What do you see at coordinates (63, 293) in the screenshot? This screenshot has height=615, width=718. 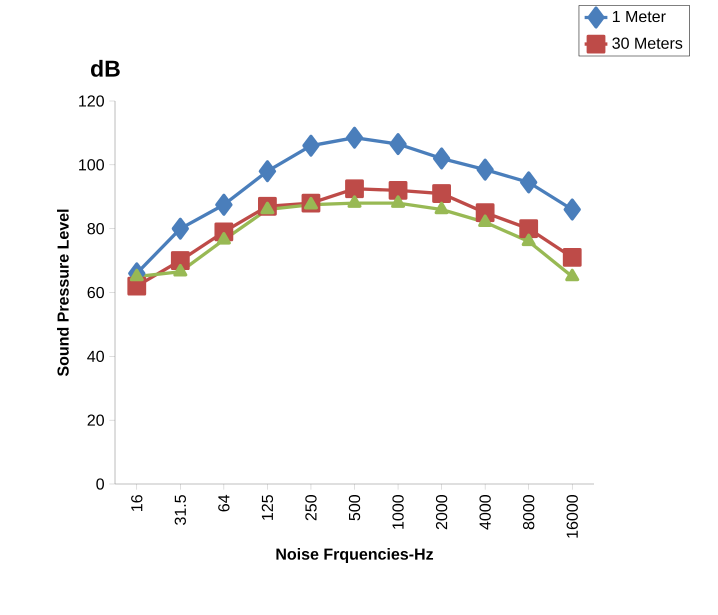 I see `y-axis-title: Sound Pressure Level` at bounding box center [63, 293].